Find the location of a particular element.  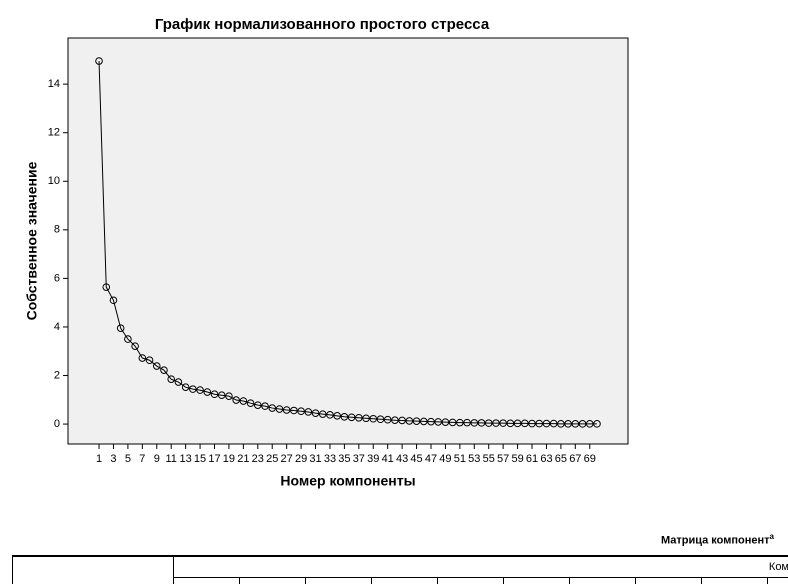

y-tick-label: 0 is located at coordinates (57, 424).